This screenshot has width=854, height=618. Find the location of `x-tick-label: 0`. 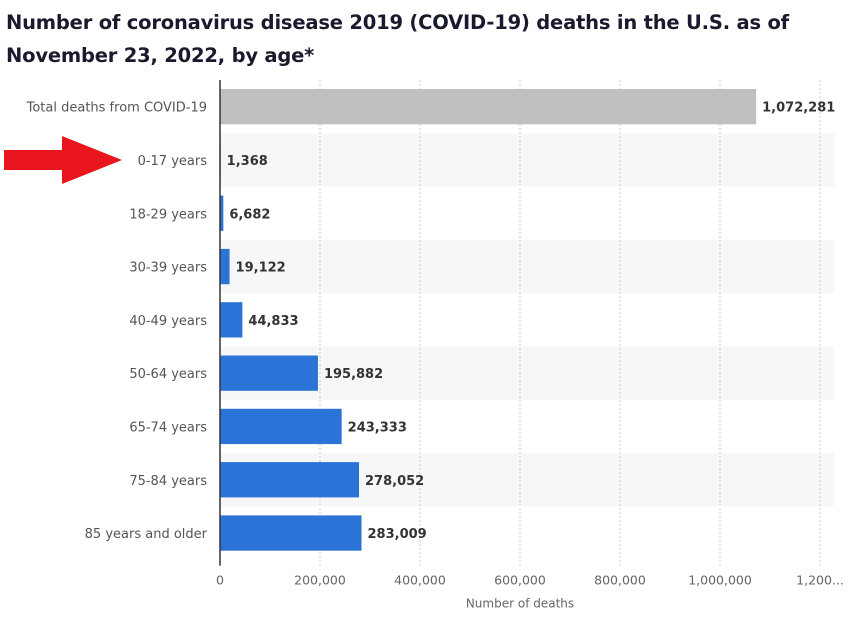

x-tick-label: 0 is located at coordinates (220, 580).